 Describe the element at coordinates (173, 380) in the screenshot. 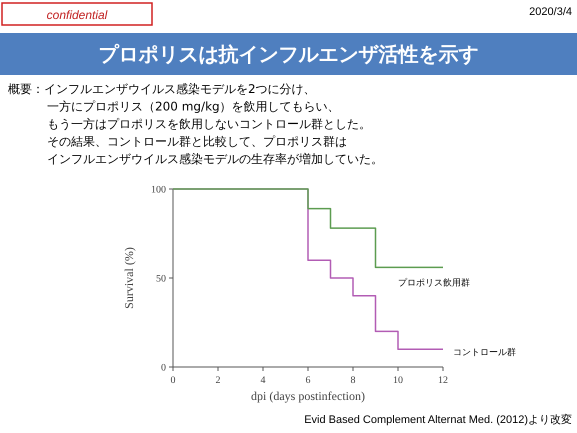

I see `x-tick-label: 0` at that location.